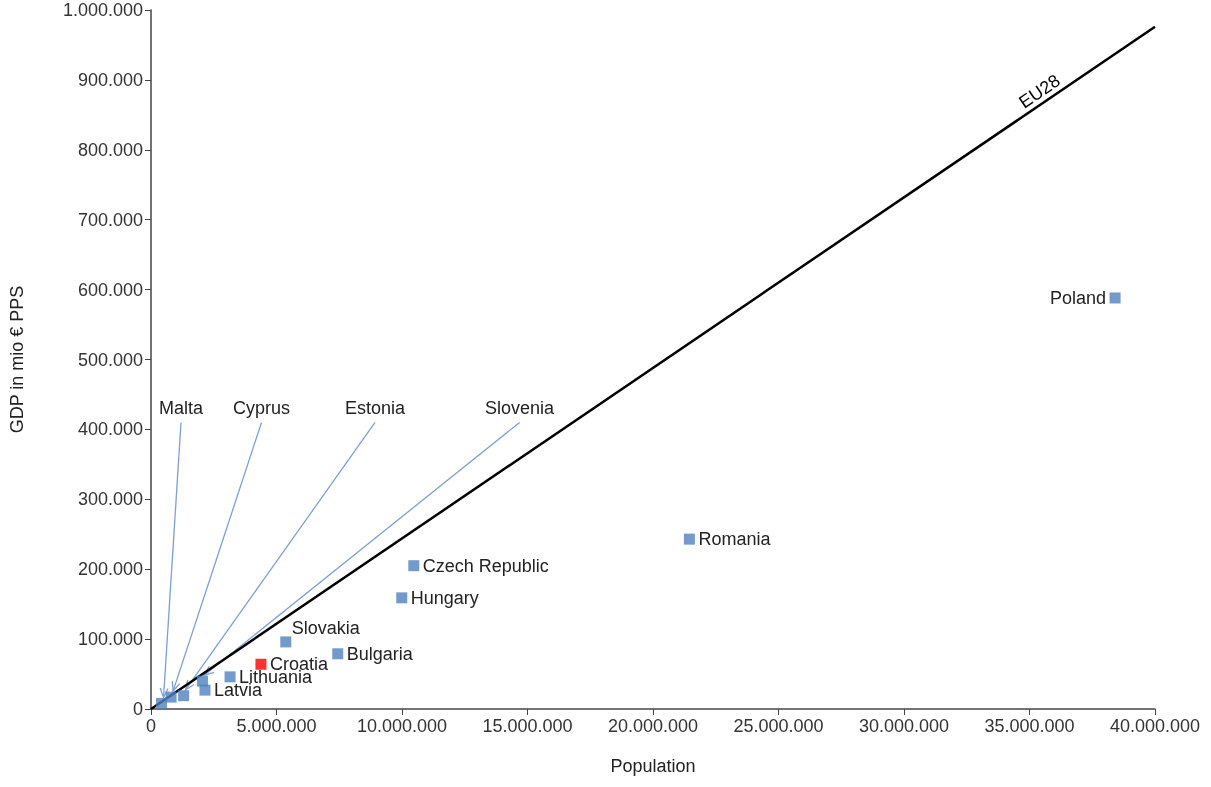  What do you see at coordinates (110, 569) in the screenshot?
I see `y-tick-label: 200.000` at bounding box center [110, 569].